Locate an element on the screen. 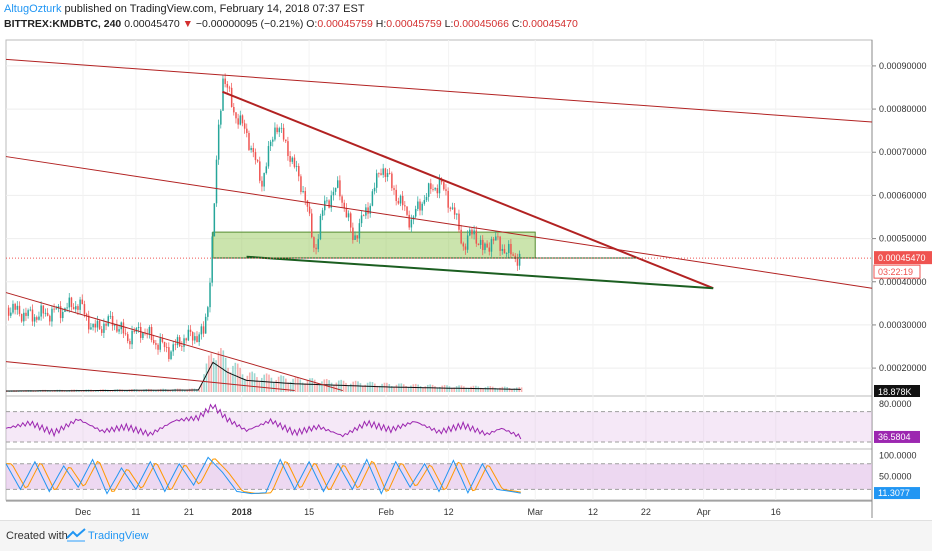 The width and height of the screenshot is (932, 551). x-tick-label: Dec is located at coordinates (83, 512).